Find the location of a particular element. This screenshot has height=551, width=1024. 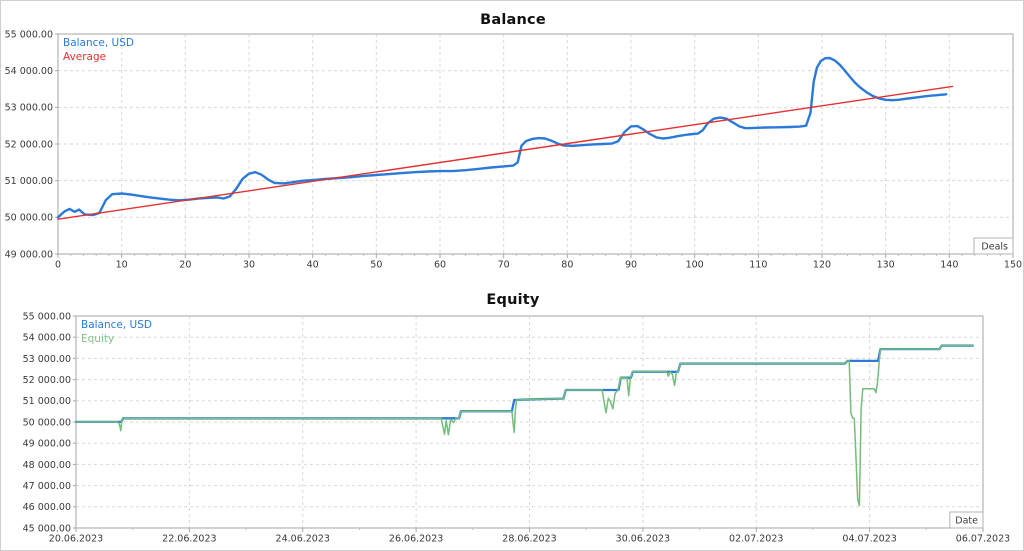

x-tick-label: 70 is located at coordinates (504, 265).